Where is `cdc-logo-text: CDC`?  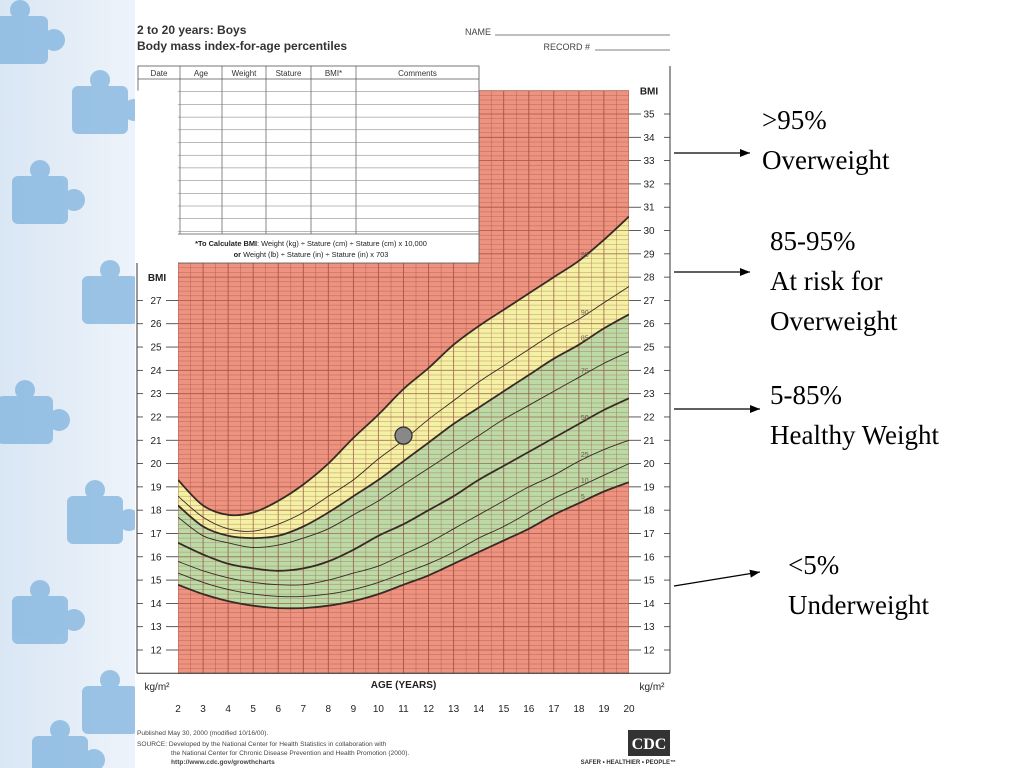 cdc-logo-text: CDC is located at coordinates (649, 744).